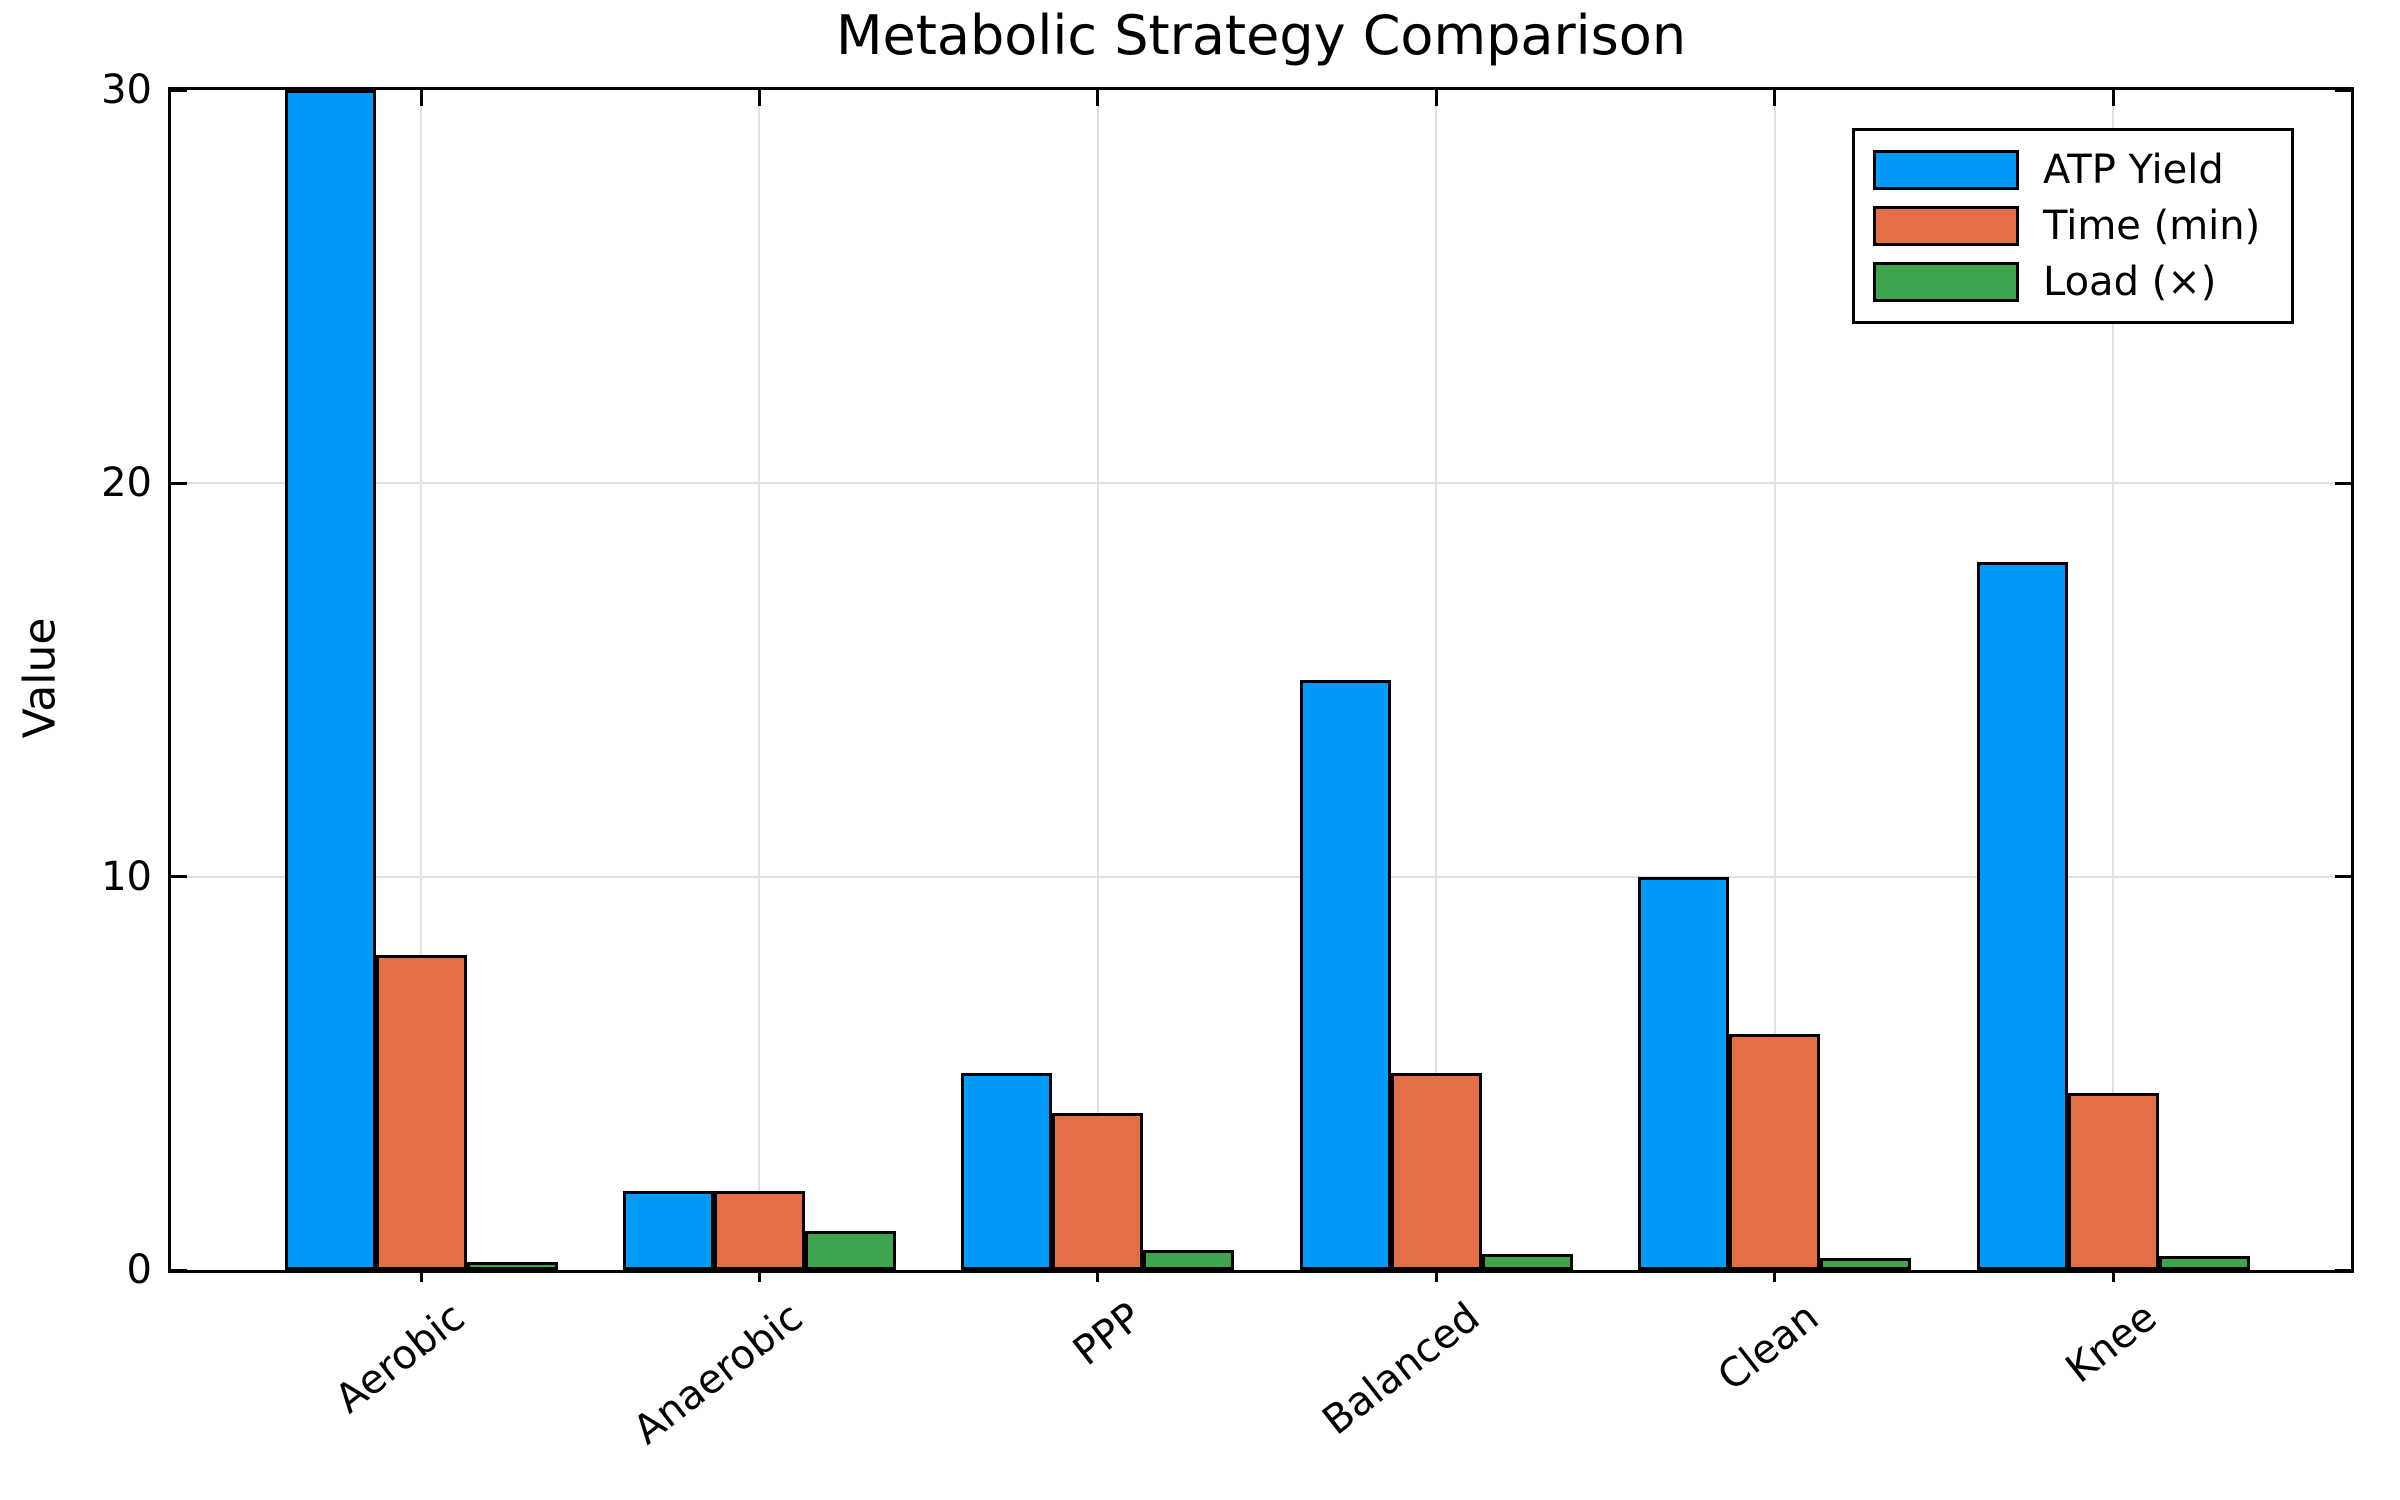  I want to click on bar-balanced-time-min, so click(1436, 1171).